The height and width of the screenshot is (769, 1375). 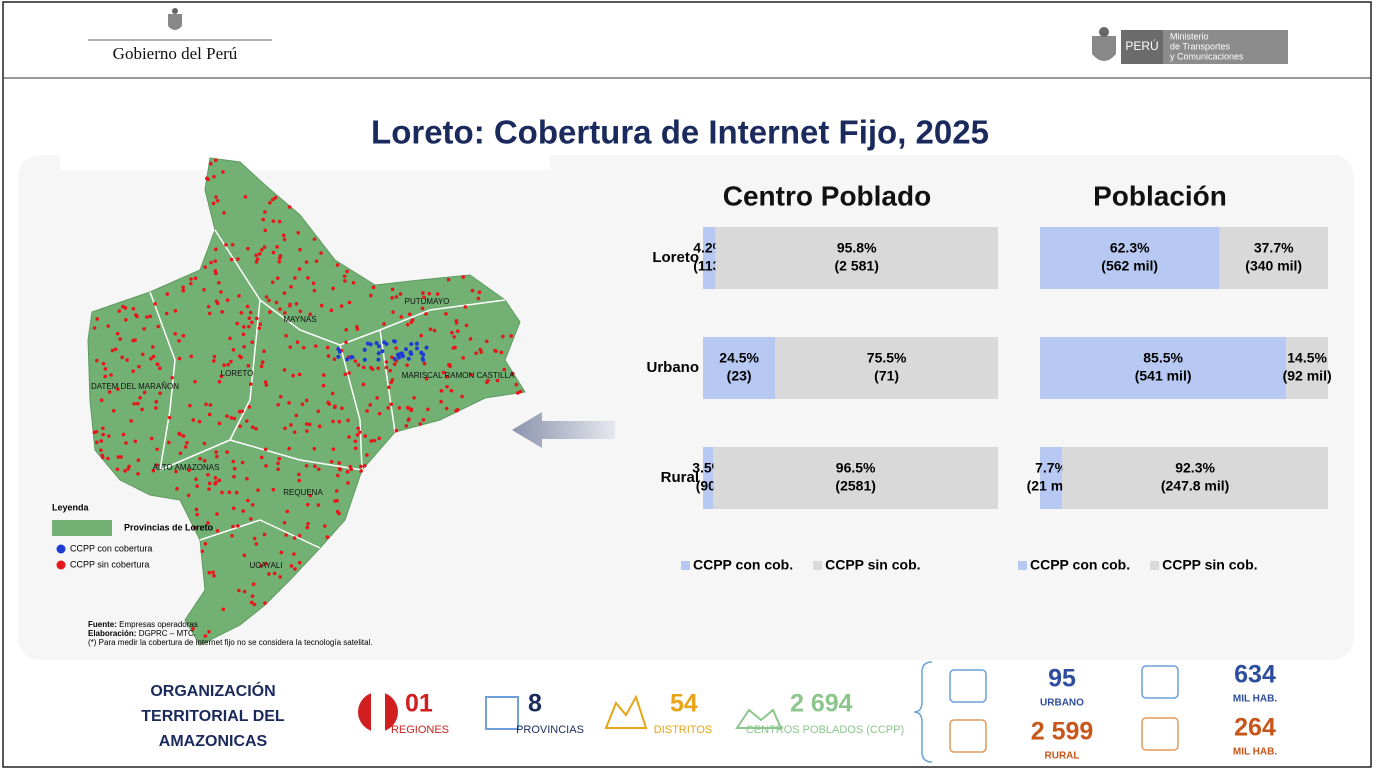 What do you see at coordinates (886, 376) in the screenshot?
I see `count-label: (71)` at bounding box center [886, 376].